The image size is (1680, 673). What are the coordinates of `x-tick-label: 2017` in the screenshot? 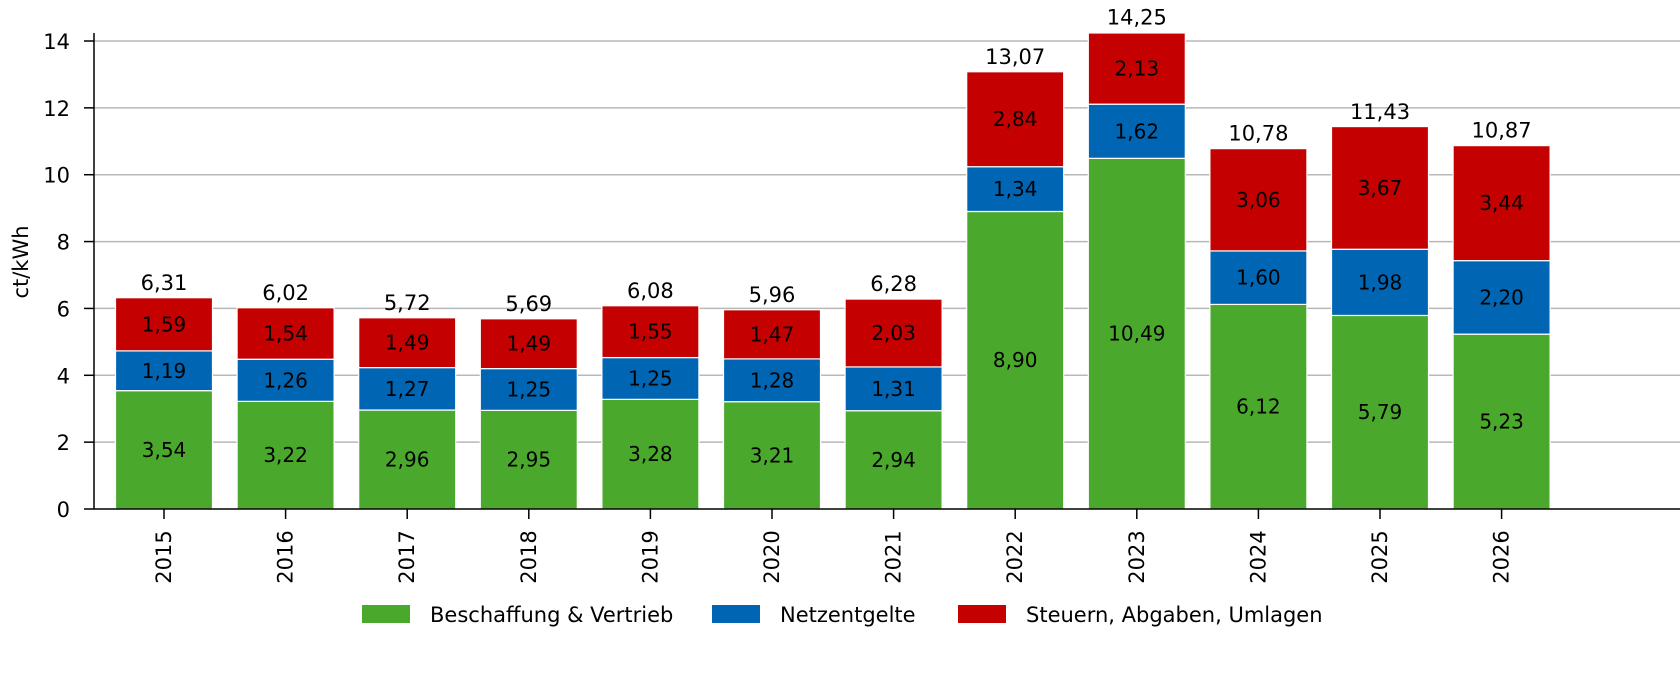 It's located at (407, 556).